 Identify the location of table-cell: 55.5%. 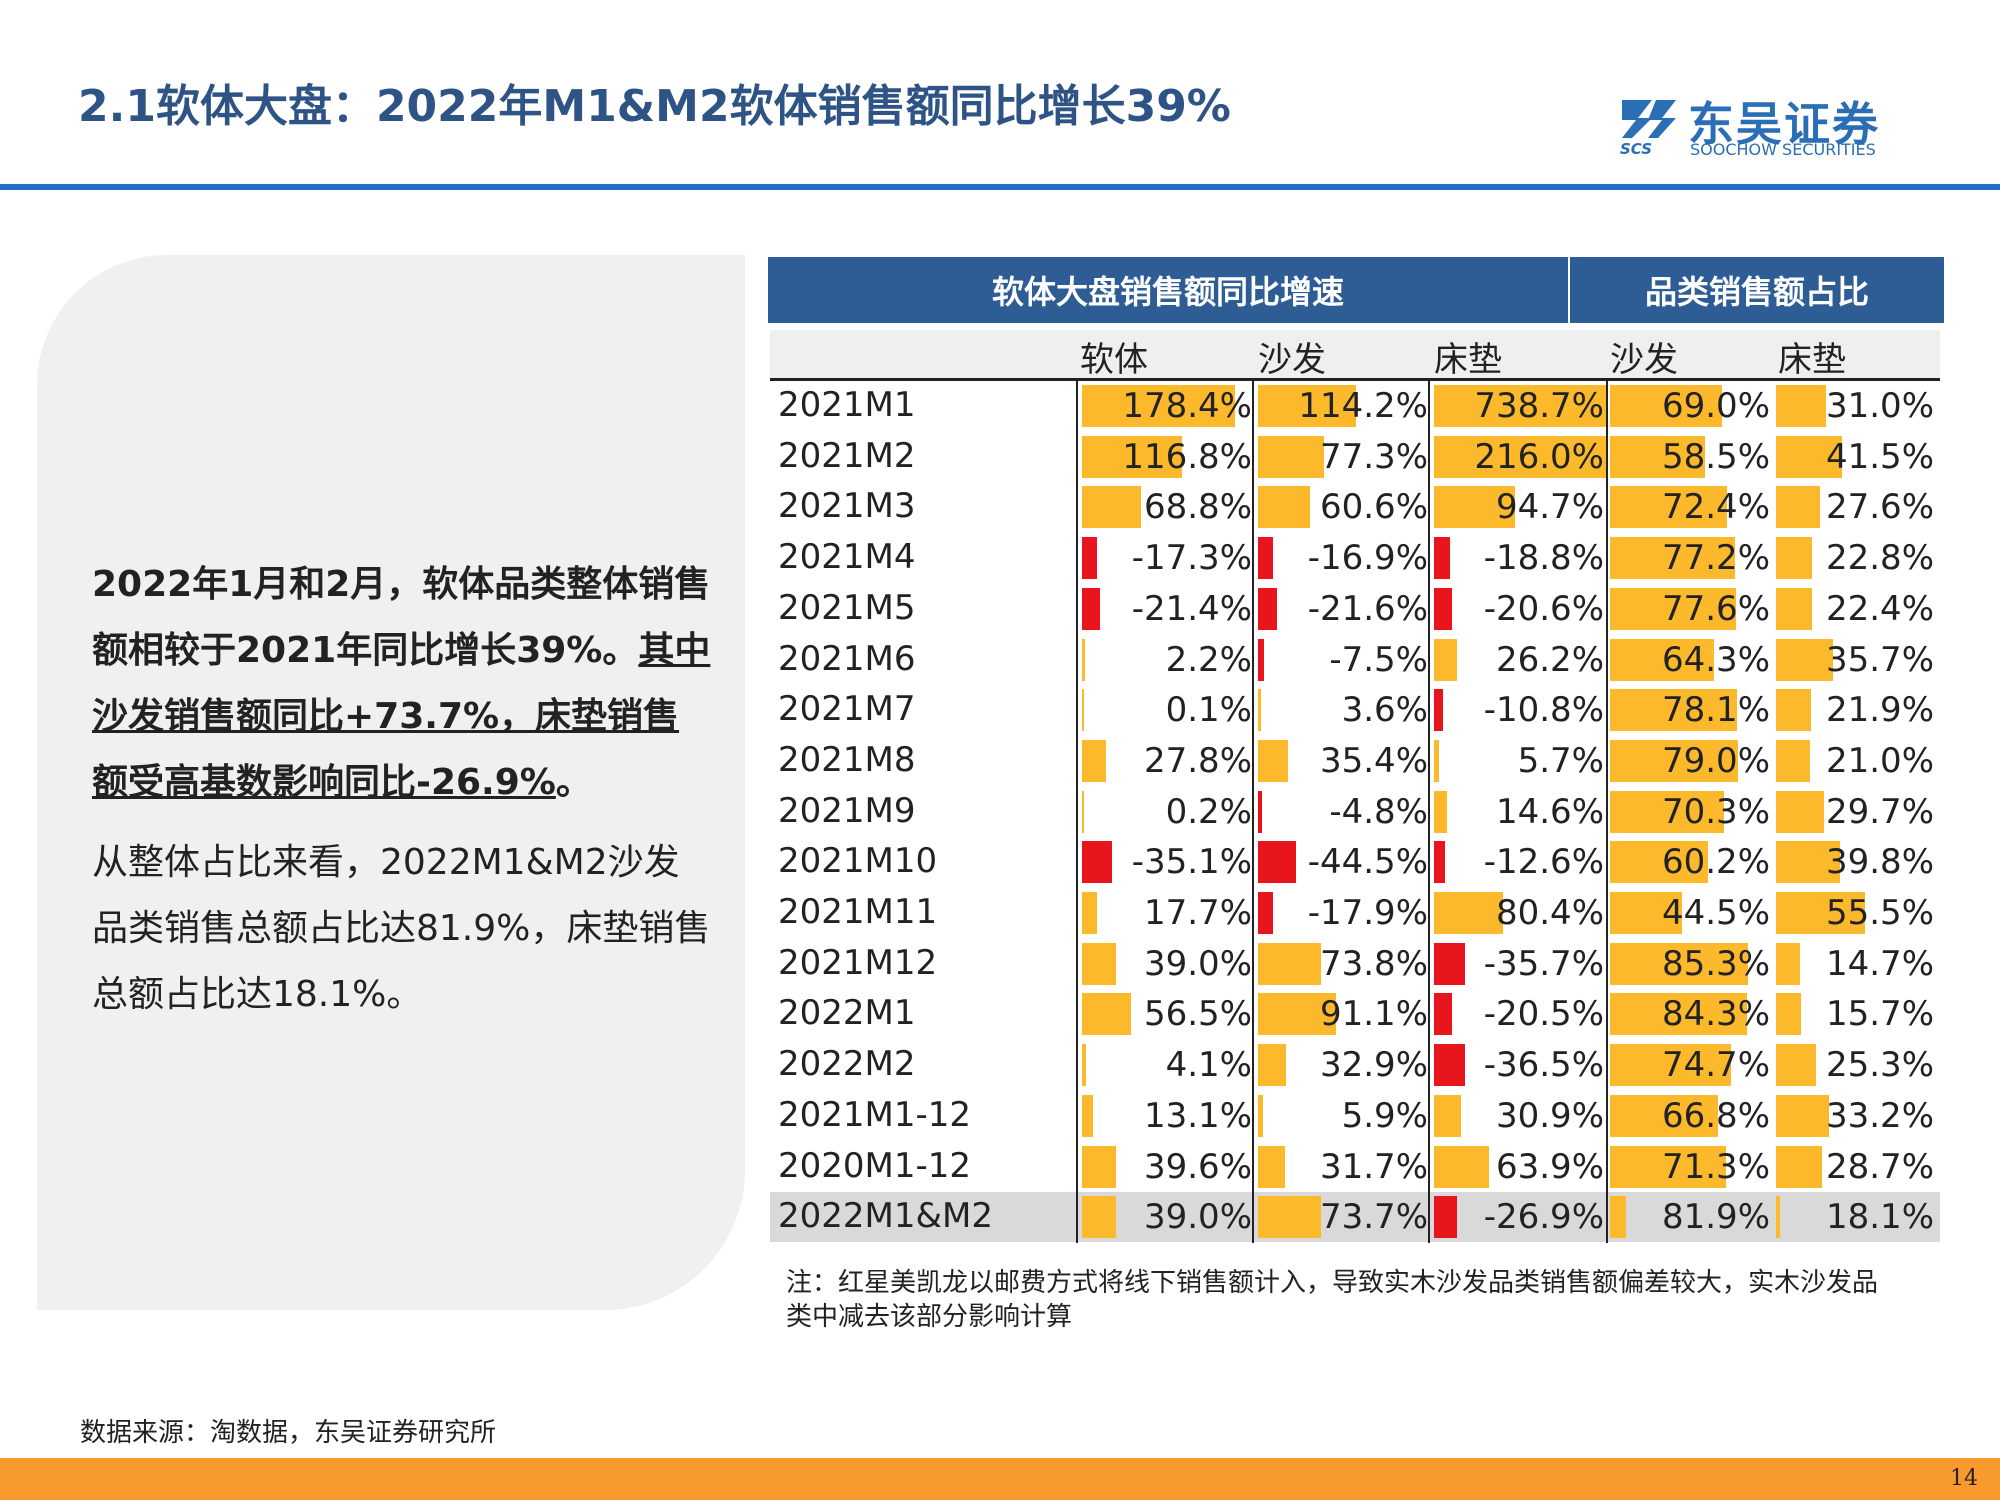
(1856, 913).